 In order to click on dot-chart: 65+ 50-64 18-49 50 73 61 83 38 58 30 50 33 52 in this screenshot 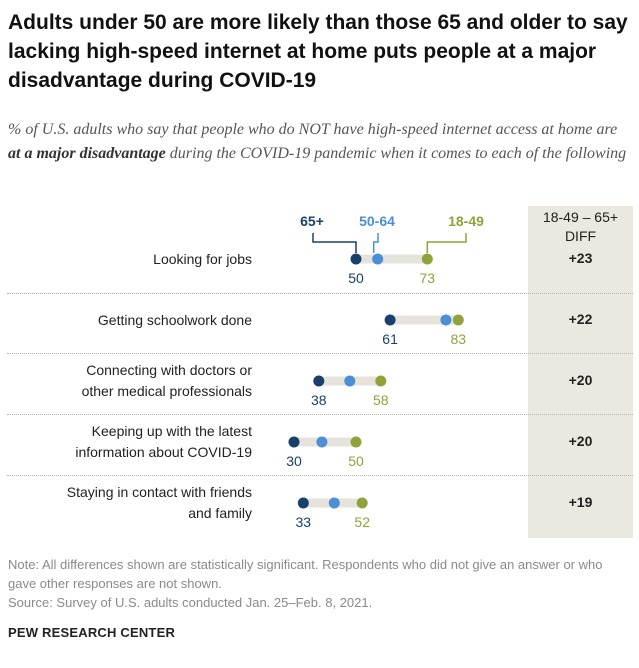, I will do `click(385, 371)`.